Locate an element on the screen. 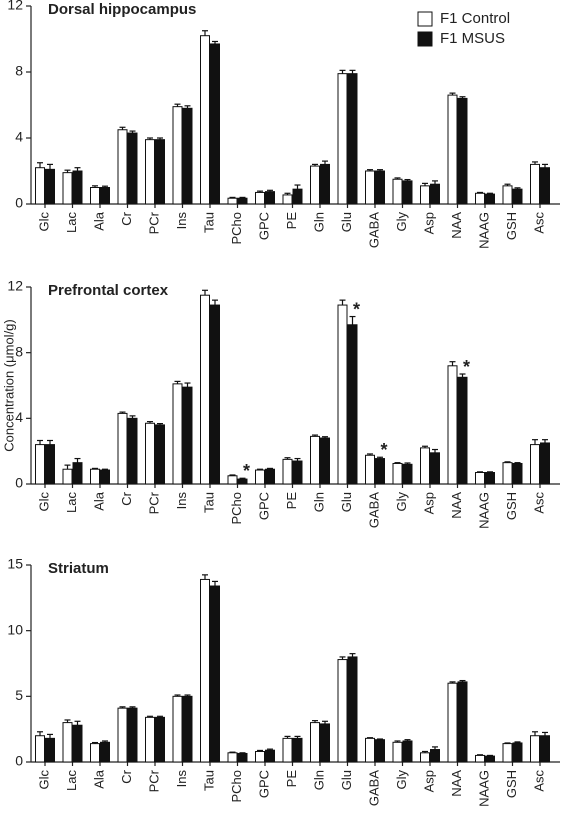 This screenshot has height=815, width=566. x-tick-label: Asc is located at coordinates (538, 503).